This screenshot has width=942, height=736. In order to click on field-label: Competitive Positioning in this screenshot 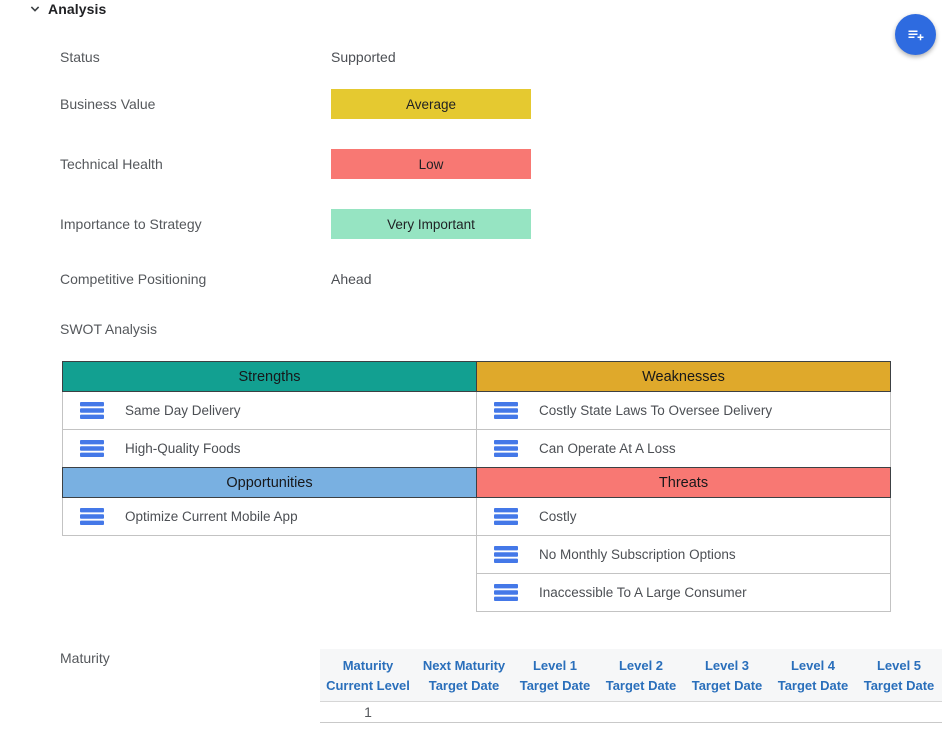, I will do `click(133, 279)`.